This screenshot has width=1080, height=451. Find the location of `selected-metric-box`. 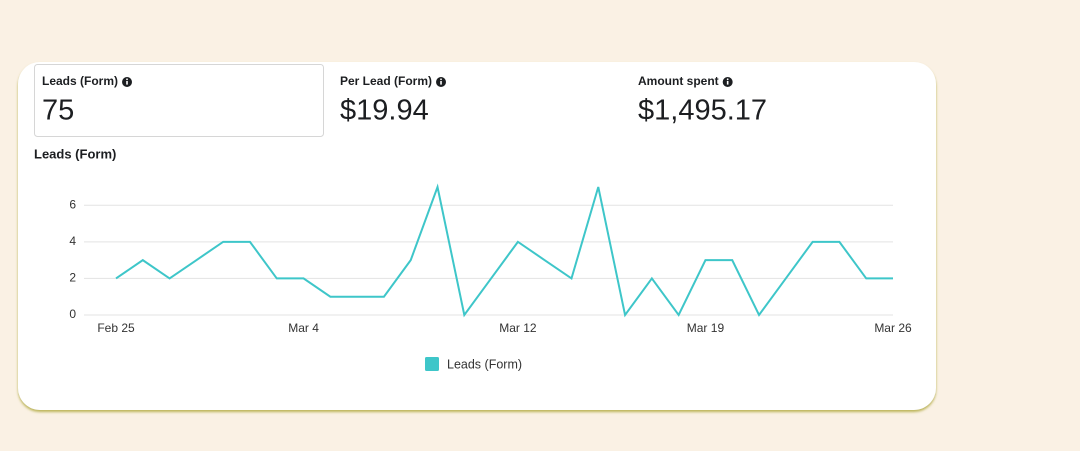

selected-metric-box is located at coordinates (179, 100).